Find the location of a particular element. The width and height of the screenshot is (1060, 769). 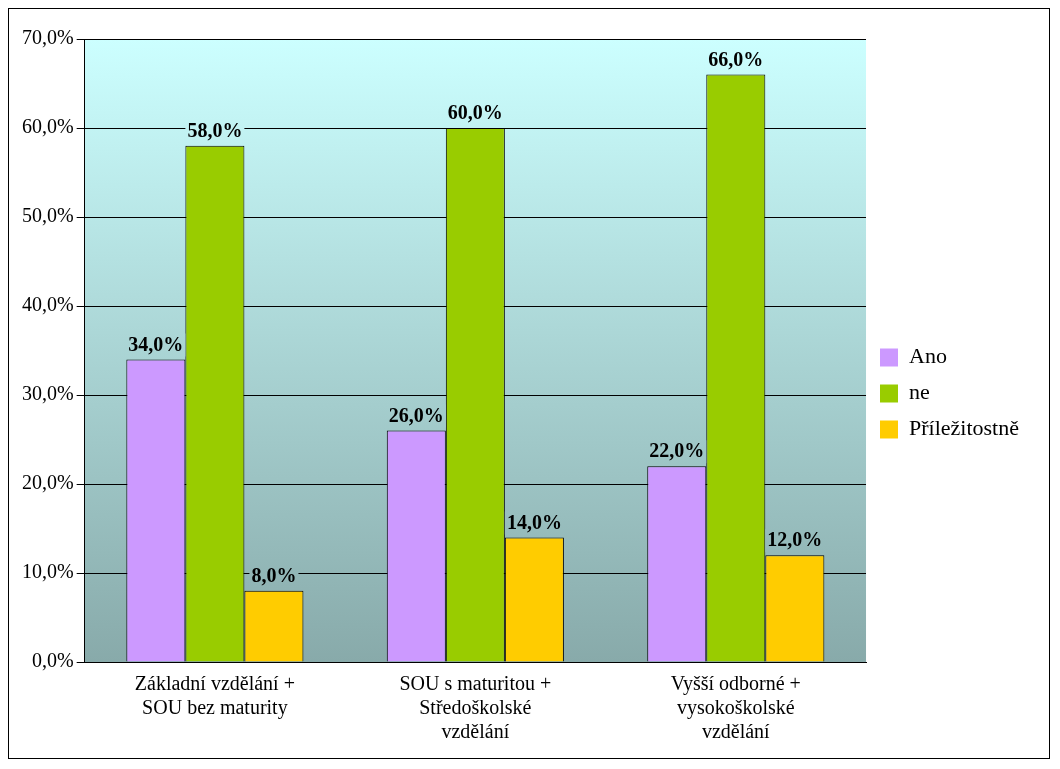

x-tick-label: Základní vzdělání + SOU bez maturity is located at coordinates (214, 696).